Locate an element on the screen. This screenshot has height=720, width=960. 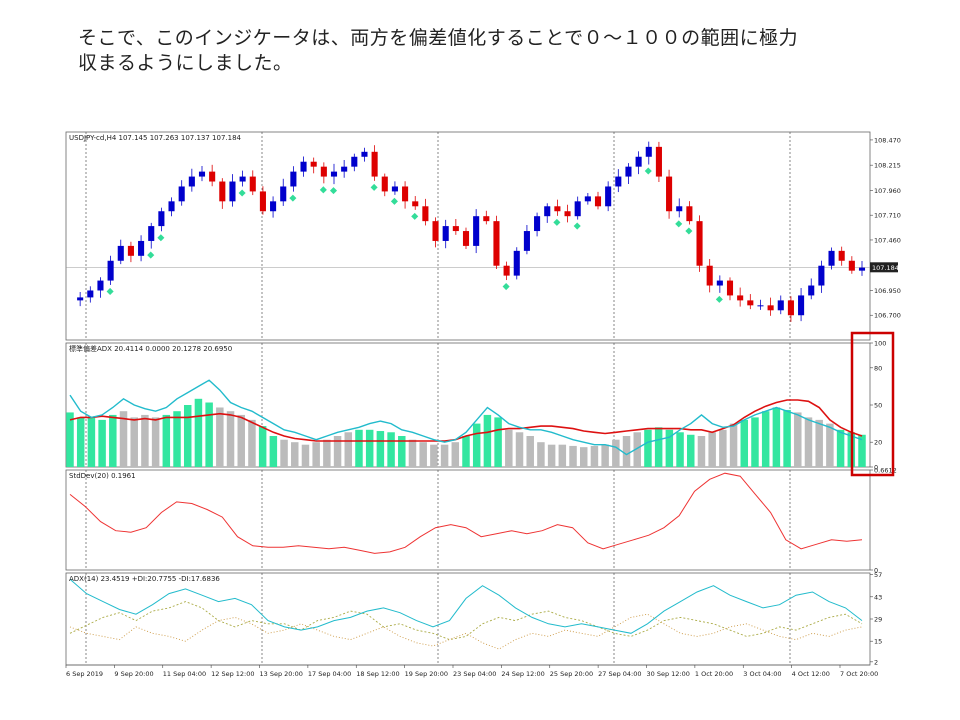
x-tick-label: 7 Oct 20:00 is located at coordinates (859, 674).